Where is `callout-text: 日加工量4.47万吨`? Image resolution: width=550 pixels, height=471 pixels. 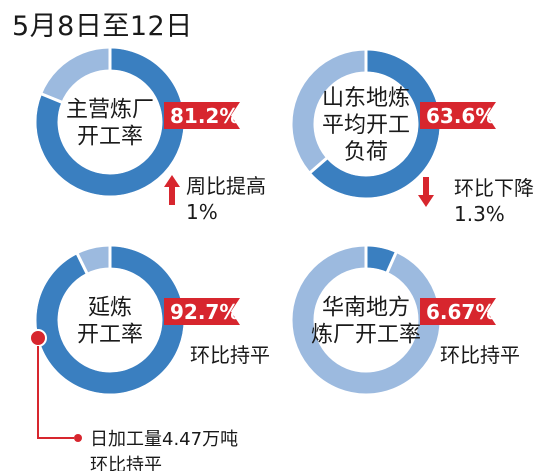
callout-text: 日加工量4.47万吨 is located at coordinates (164, 439).